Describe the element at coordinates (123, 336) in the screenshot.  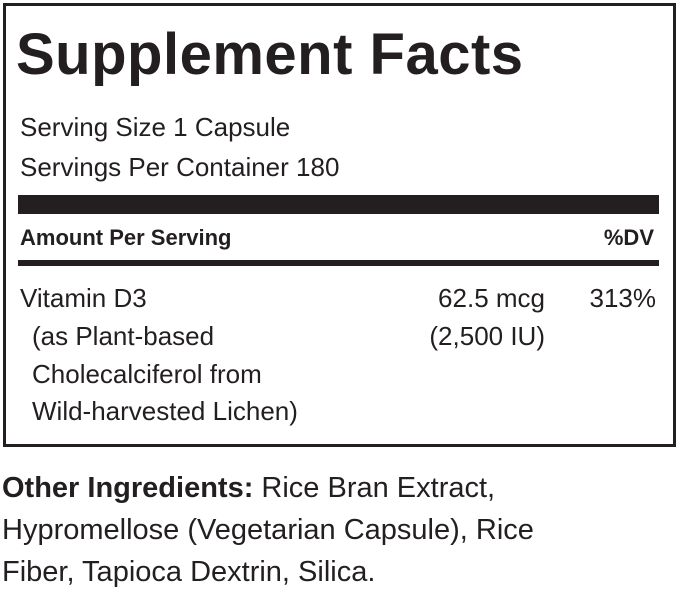
I see `nutrient-source: (as Plant-based` at that location.